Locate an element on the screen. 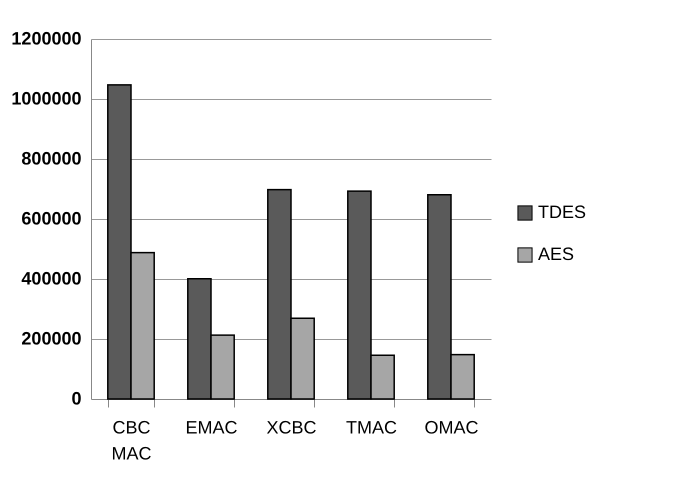 The image size is (689, 490). y-tick-label: 1200000 is located at coordinates (46, 38).